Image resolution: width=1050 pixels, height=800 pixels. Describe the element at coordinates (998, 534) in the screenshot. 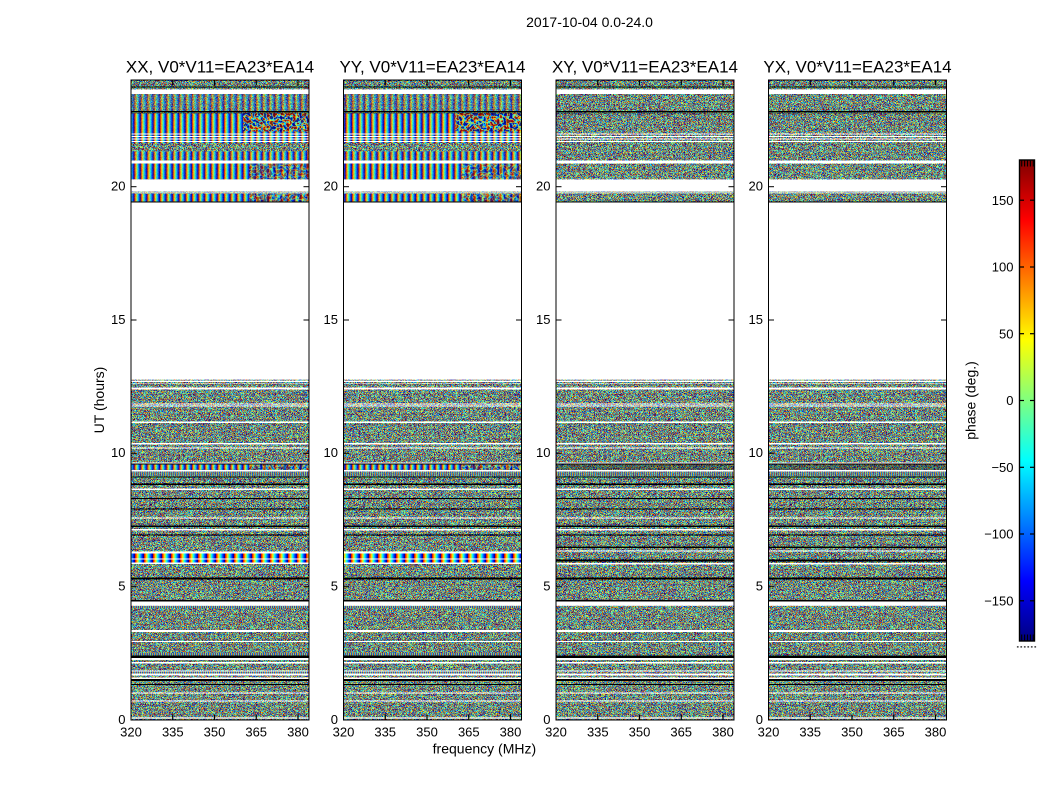

I see `svg-text: −100` at that location.